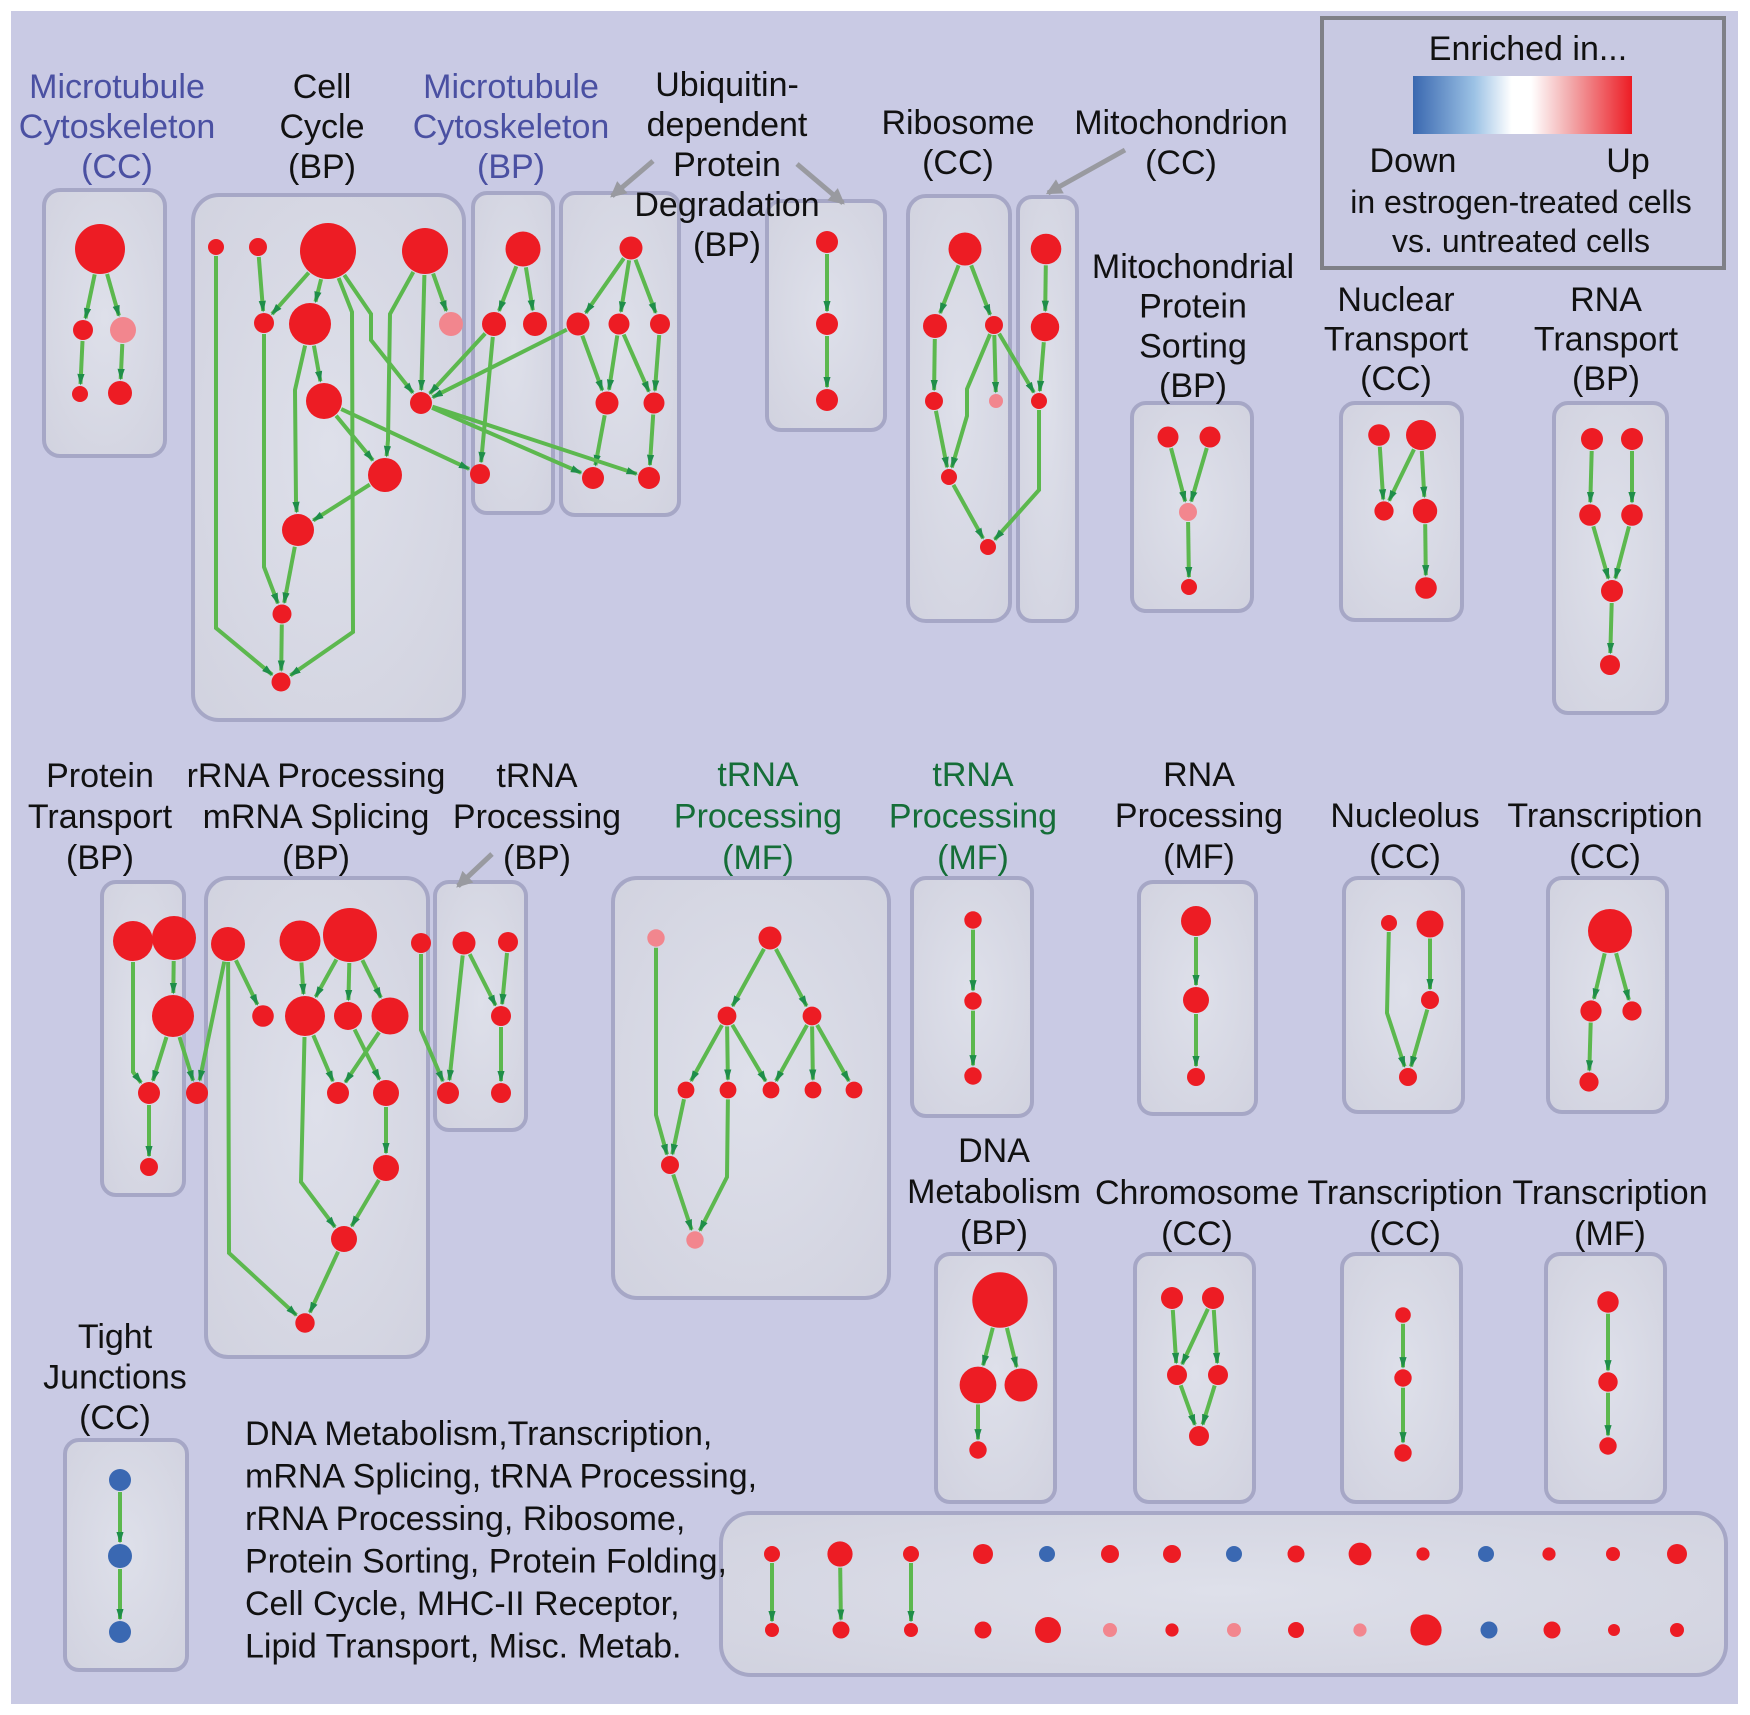  Describe the element at coordinates (1521, 202) in the screenshot. I see `svg-text: in estrogen-treated cells` at that location.